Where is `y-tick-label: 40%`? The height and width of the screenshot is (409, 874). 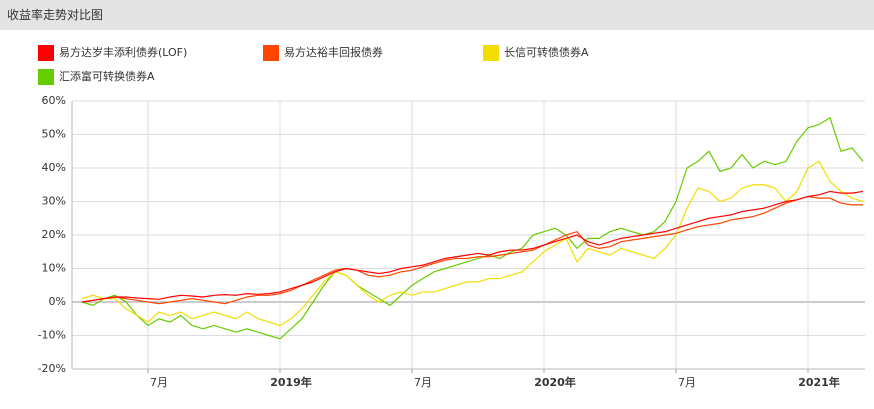 y-tick-label: 40% is located at coordinates (54, 167).